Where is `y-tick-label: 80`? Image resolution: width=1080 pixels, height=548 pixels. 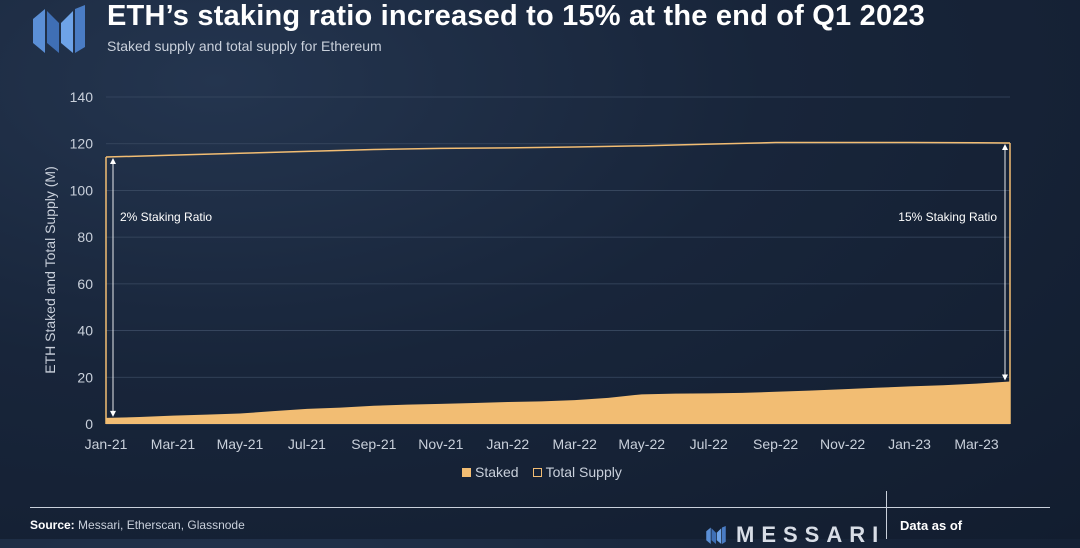
y-tick-label: 80 is located at coordinates (85, 237).